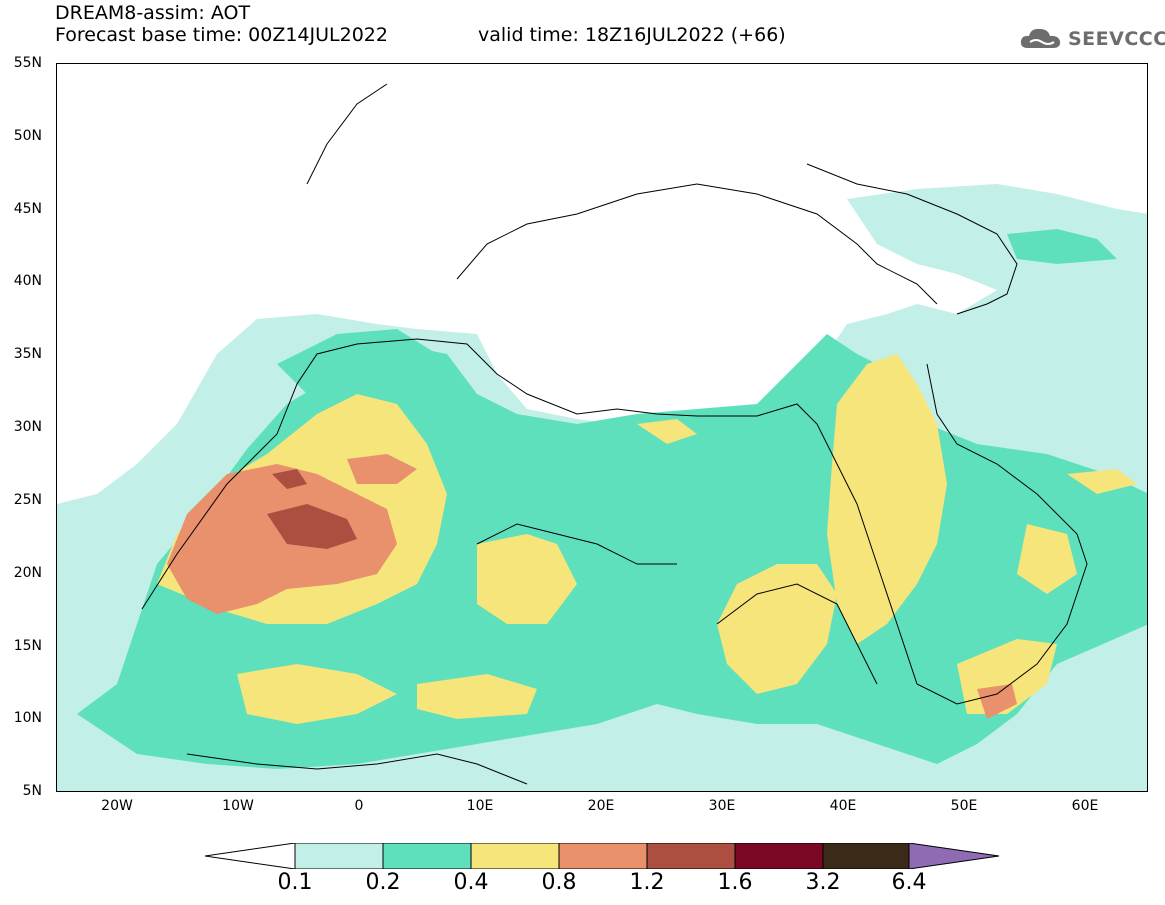 The height and width of the screenshot is (905, 1165). Describe the element at coordinates (383, 882) in the screenshot. I see `colorbar-label: 0.2` at that location.